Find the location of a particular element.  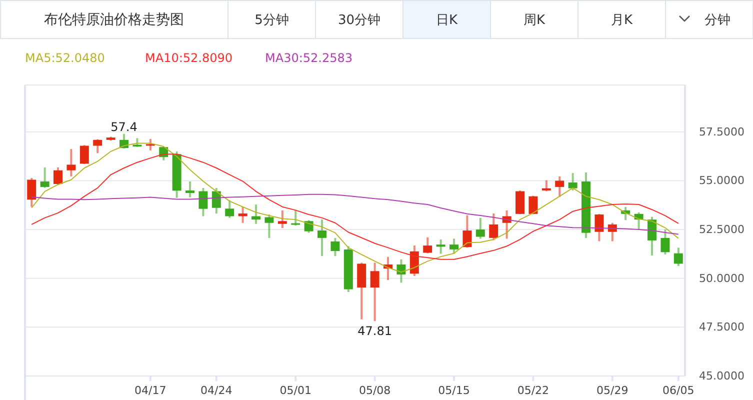

y-tick-label: 50.0000 is located at coordinates (721, 278).